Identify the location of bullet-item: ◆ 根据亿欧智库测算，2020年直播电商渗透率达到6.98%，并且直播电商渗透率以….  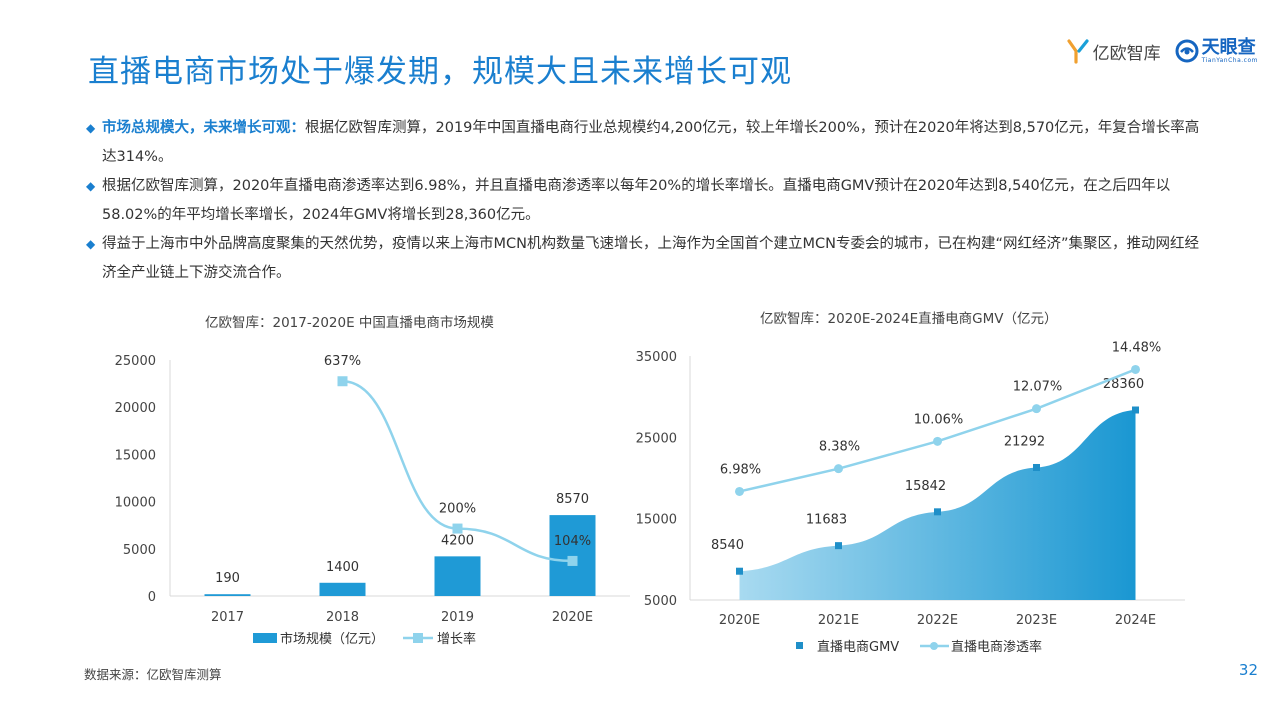
(646, 201).